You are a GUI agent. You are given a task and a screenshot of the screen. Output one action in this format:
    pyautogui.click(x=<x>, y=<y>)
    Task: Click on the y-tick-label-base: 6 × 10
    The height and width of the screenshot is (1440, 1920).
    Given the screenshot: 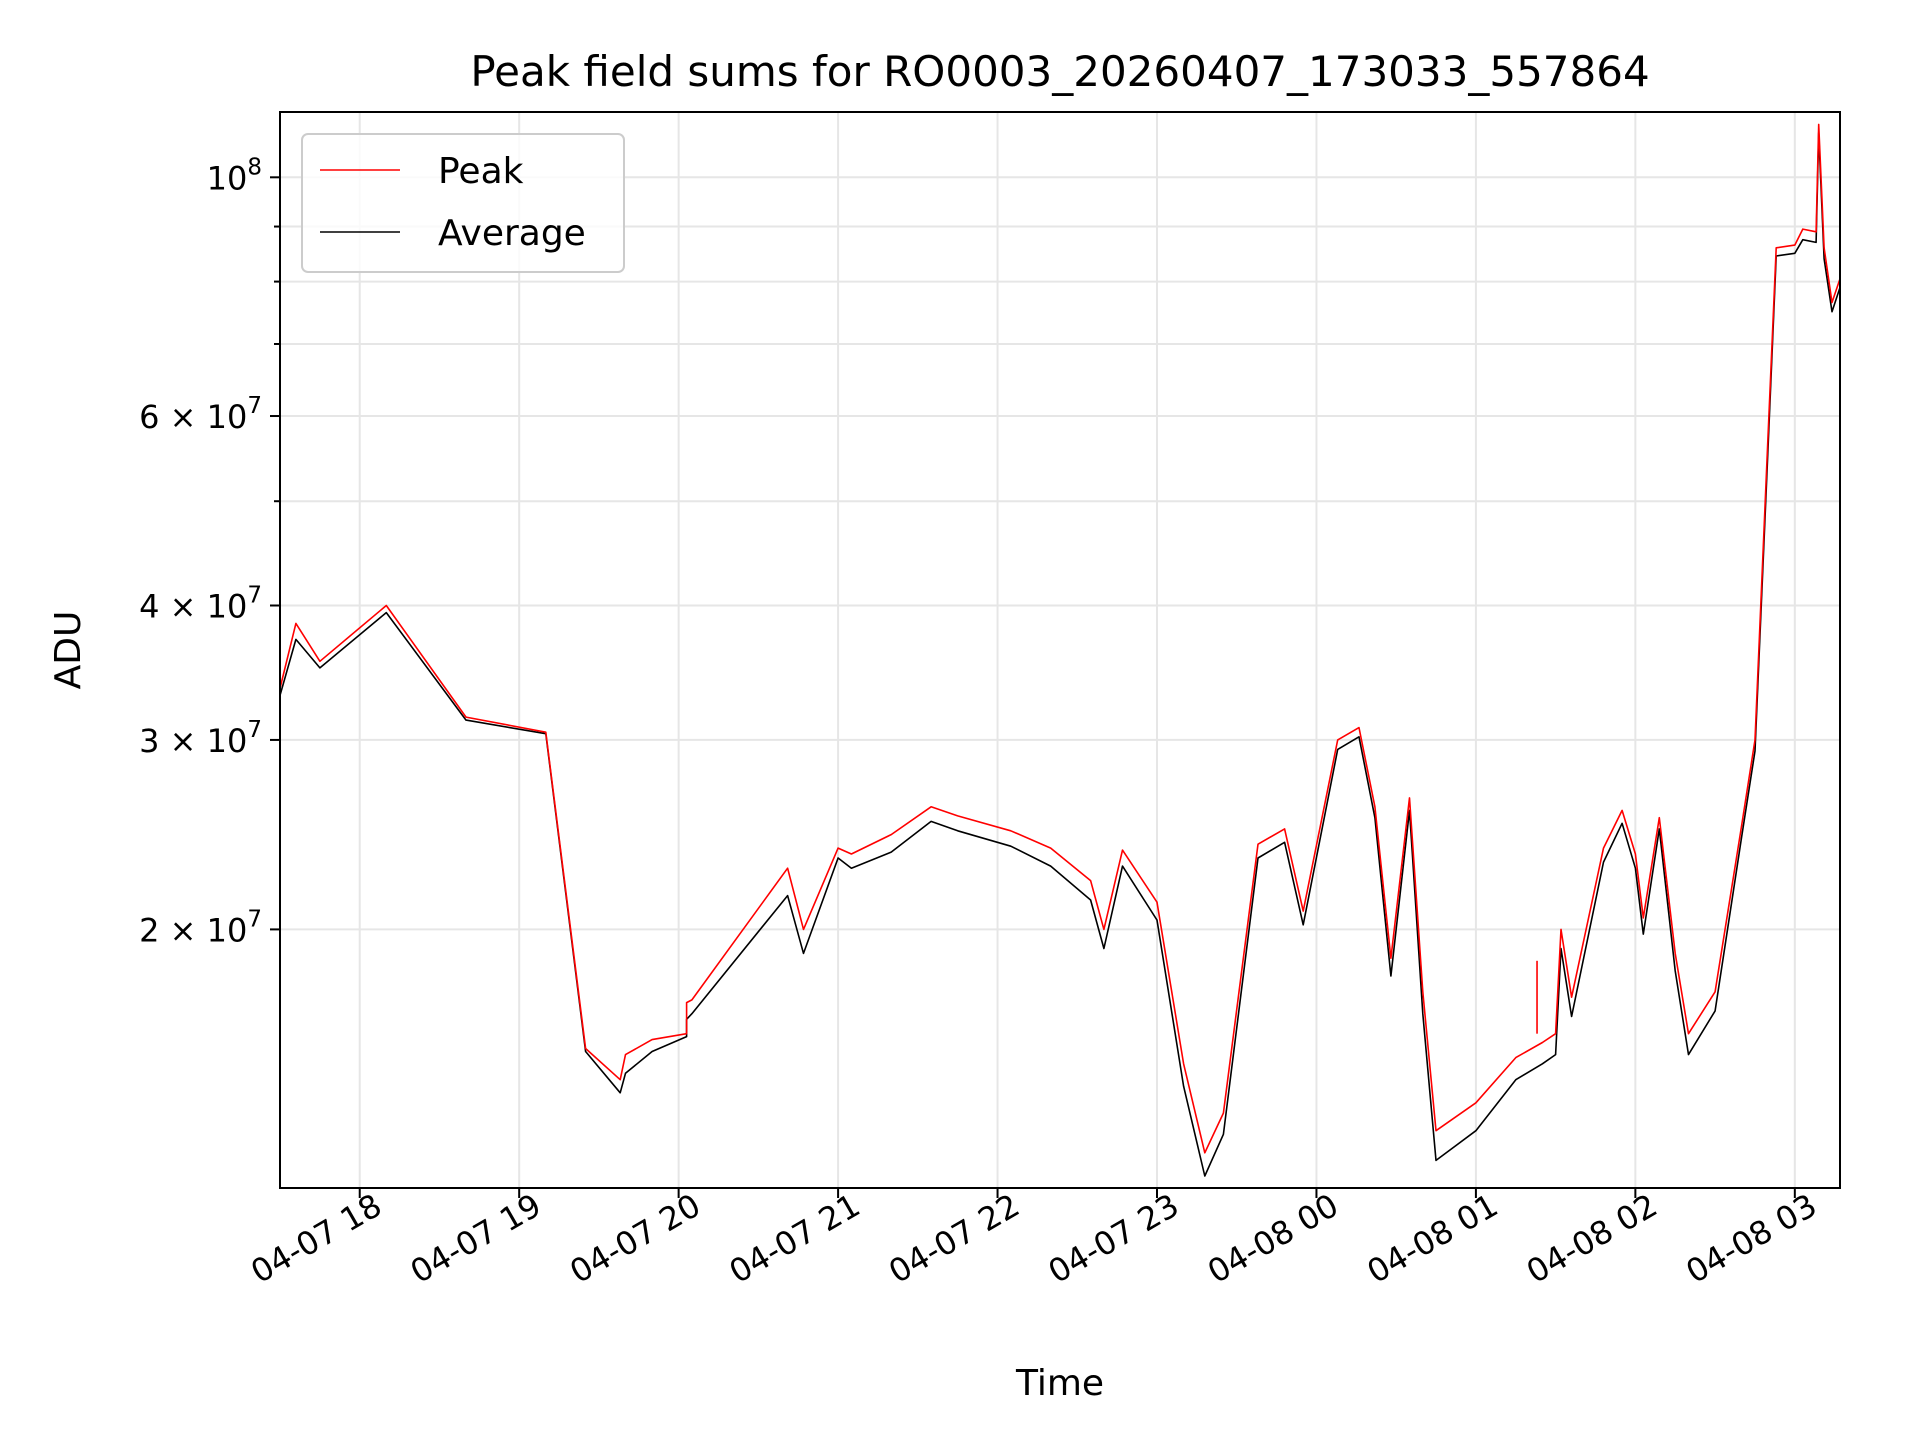 What is the action you would take?
    pyautogui.click(x=193, y=417)
    